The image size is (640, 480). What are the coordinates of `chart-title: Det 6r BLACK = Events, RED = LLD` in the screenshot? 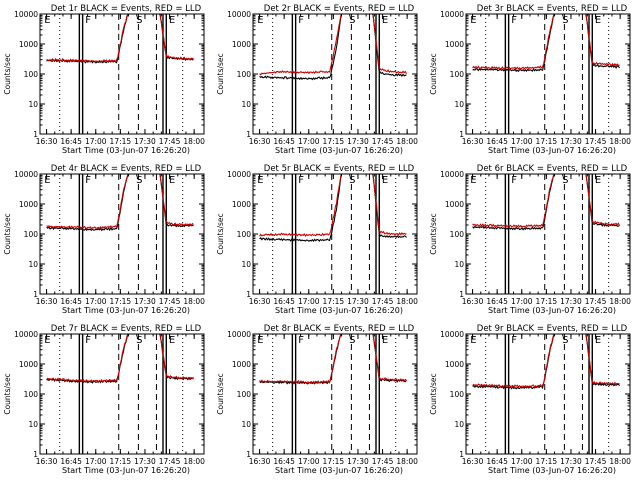 It's located at (552, 169).